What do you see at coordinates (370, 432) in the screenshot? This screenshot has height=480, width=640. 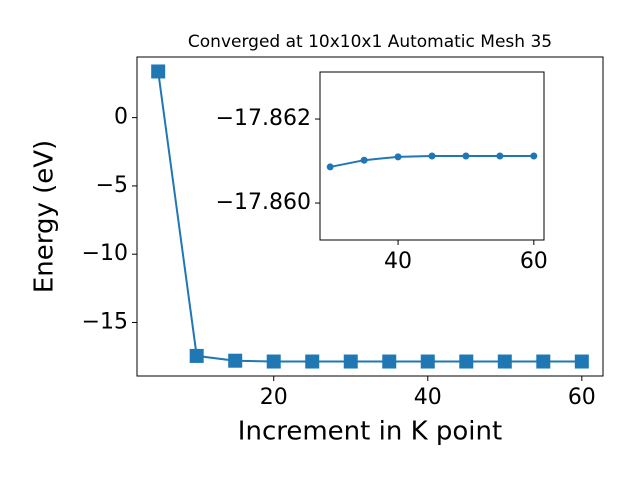 I see `x-axis-label: Increment in K point` at bounding box center [370, 432].